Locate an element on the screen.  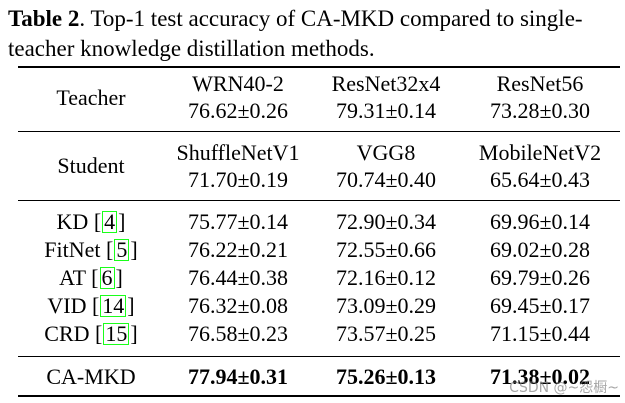
method-score: 72.90±0.34 is located at coordinates (386, 221).